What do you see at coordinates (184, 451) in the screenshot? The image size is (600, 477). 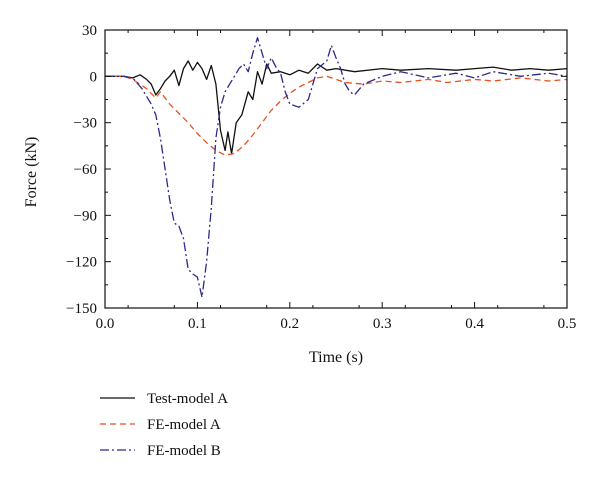 I see `legend-label-3: FE-model B` at bounding box center [184, 451].